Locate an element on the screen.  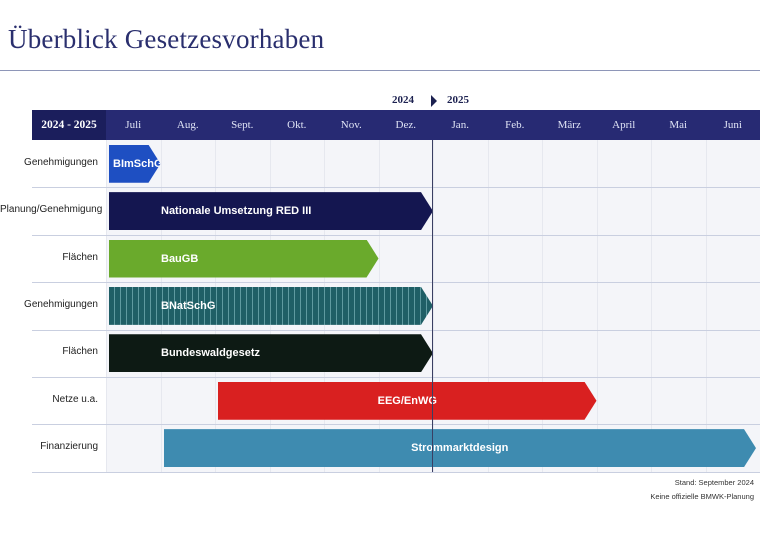
year-label-2024: 2024 is located at coordinates (403, 100).